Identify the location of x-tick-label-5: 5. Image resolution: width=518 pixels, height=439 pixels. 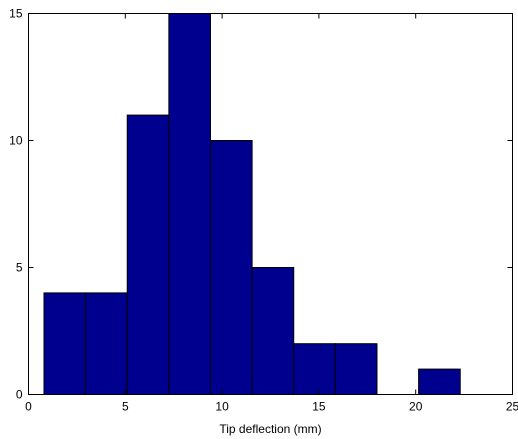
(125, 407).